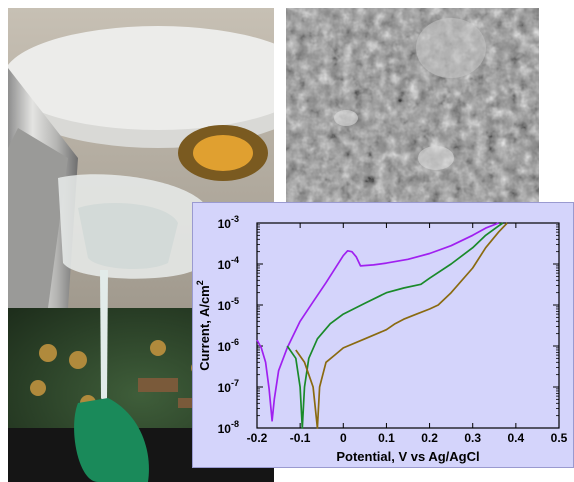 The width and height of the screenshot is (574, 482). Describe the element at coordinates (516, 438) in the screenshot. I see `x-tick-label: 0.4` at that location.